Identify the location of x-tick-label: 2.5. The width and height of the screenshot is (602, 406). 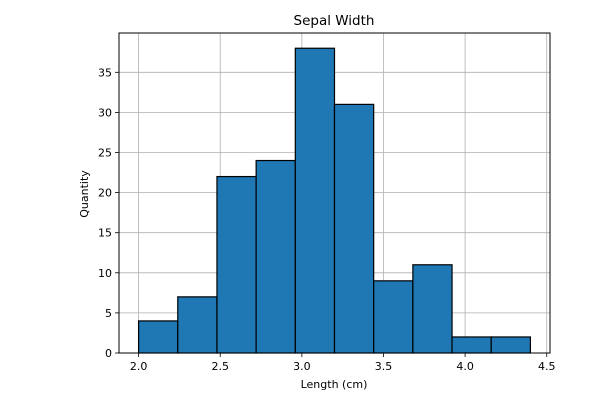
(220, 366).